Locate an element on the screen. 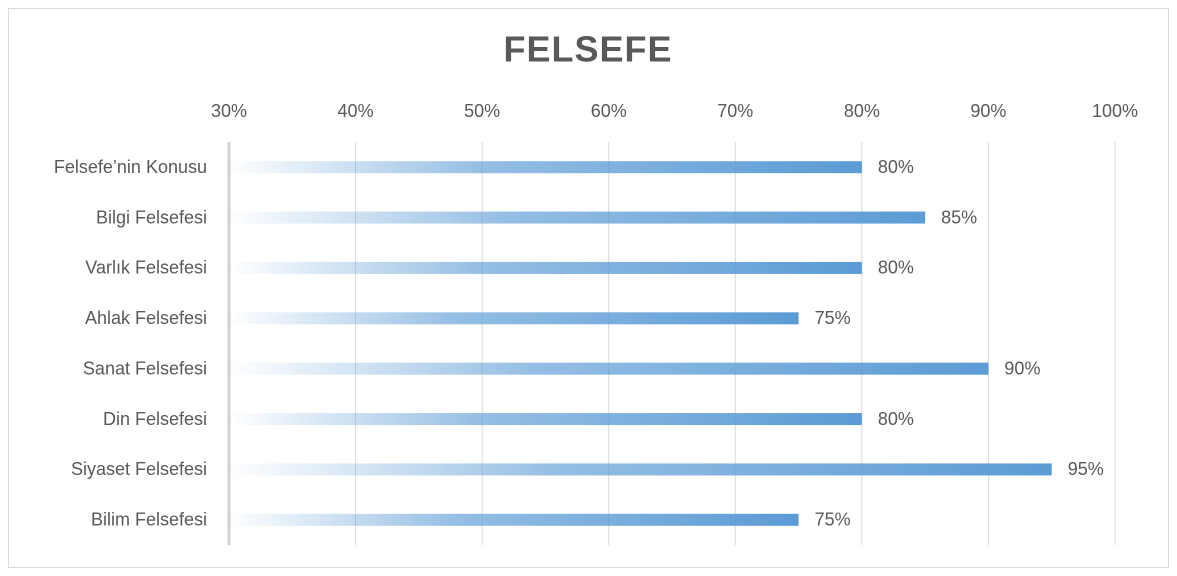  y-tick-label: Bilgi Felsefesi is located at coordinates (151, 217).